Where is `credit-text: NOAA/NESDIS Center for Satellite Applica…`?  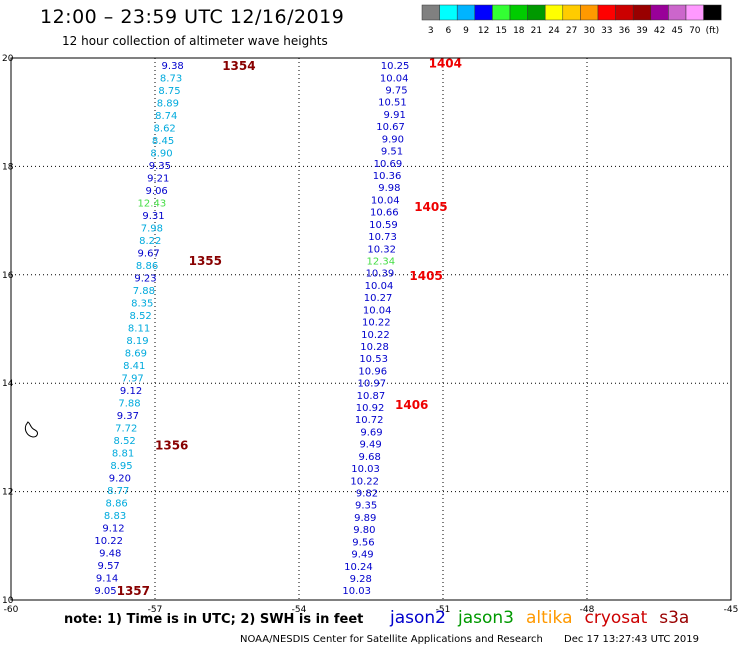 credit-text: NOAA/NESDIS Center for Satellite Applica… is located at coordinates (391, 639).